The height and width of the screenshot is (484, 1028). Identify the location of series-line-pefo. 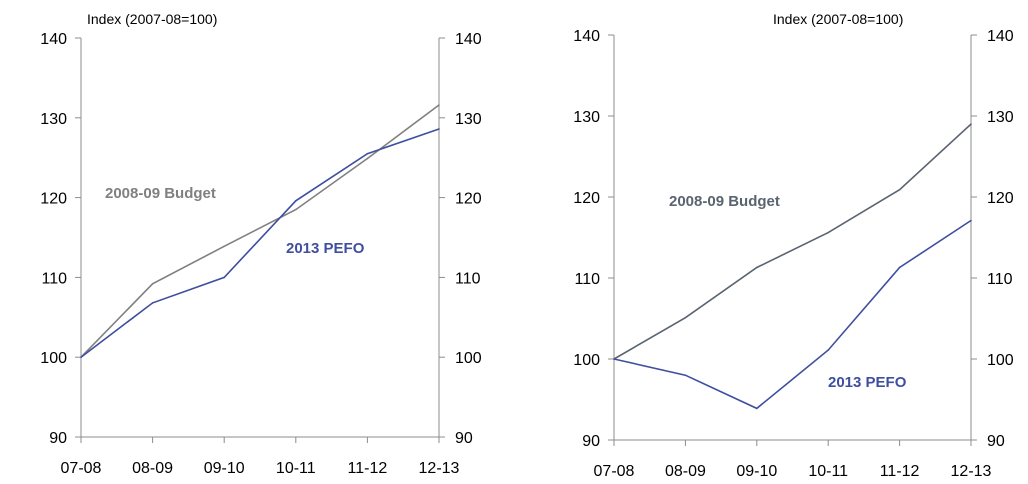
(792, 314).